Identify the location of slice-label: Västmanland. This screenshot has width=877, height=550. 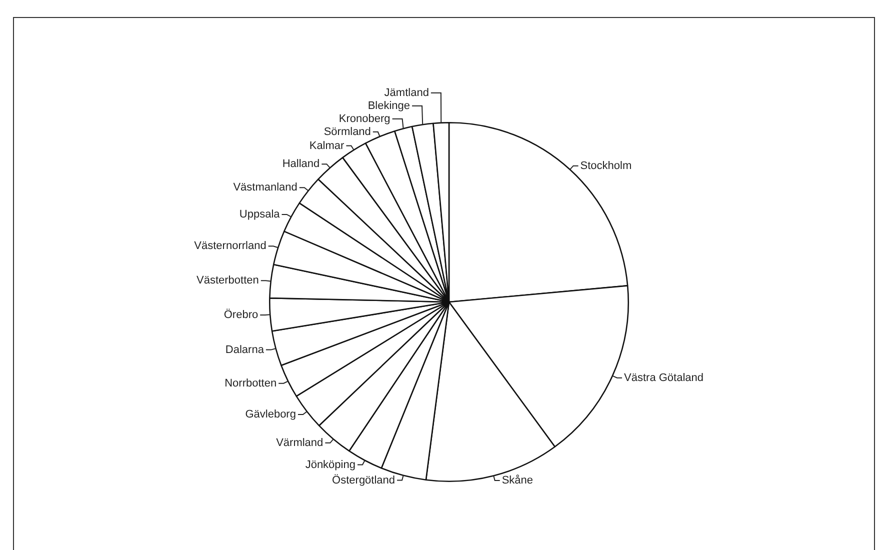
(265, 188).